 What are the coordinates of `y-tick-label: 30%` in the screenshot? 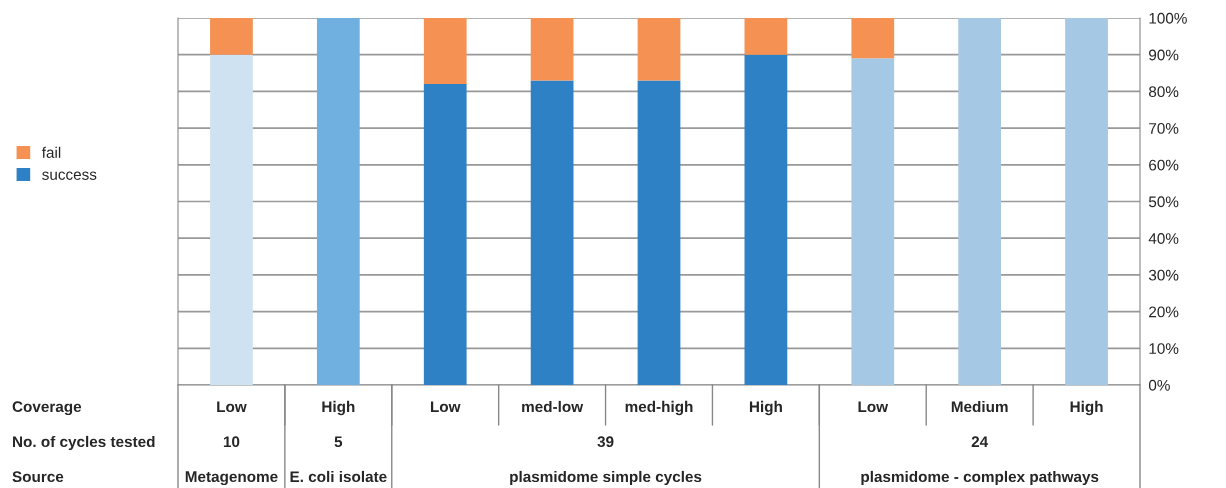 It's located at (1163, 275).